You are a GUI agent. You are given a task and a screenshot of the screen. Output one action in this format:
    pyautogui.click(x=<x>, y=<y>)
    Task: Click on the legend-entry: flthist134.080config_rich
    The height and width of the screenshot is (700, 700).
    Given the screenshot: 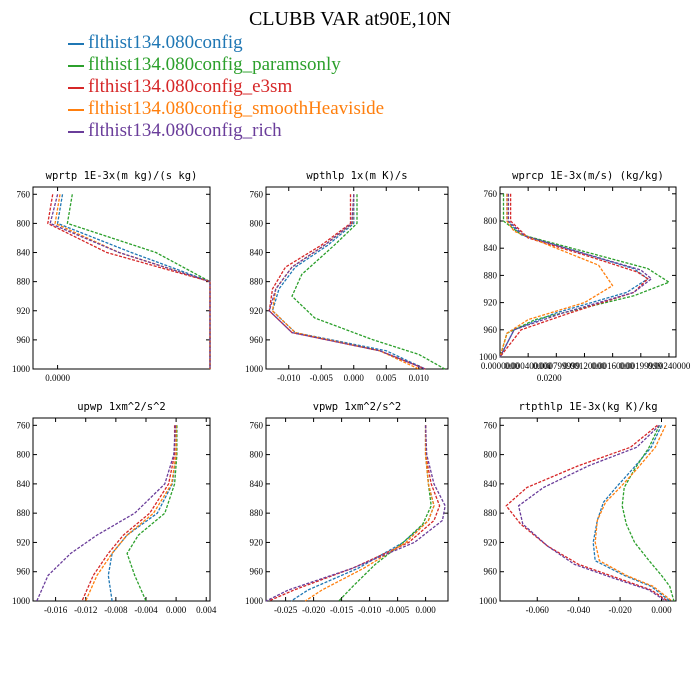 What is the action you would take?
    pyautogui.click(x=226, y=131)
    